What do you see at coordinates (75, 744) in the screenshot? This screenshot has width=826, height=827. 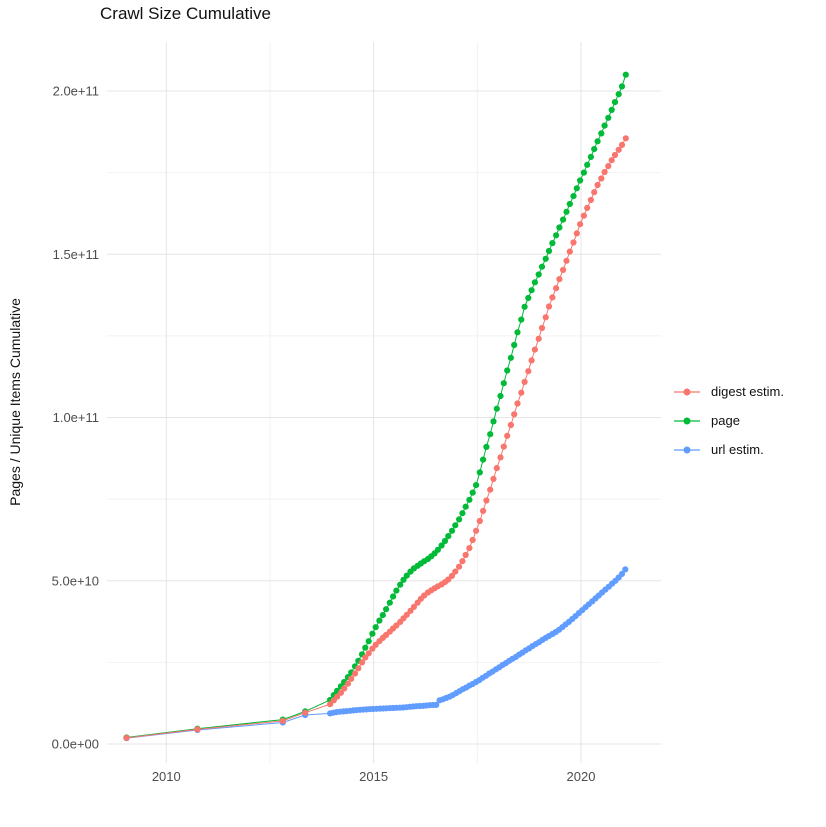 I see `y-tick-label: 0.0e+00` at bounding box center [75, 744].